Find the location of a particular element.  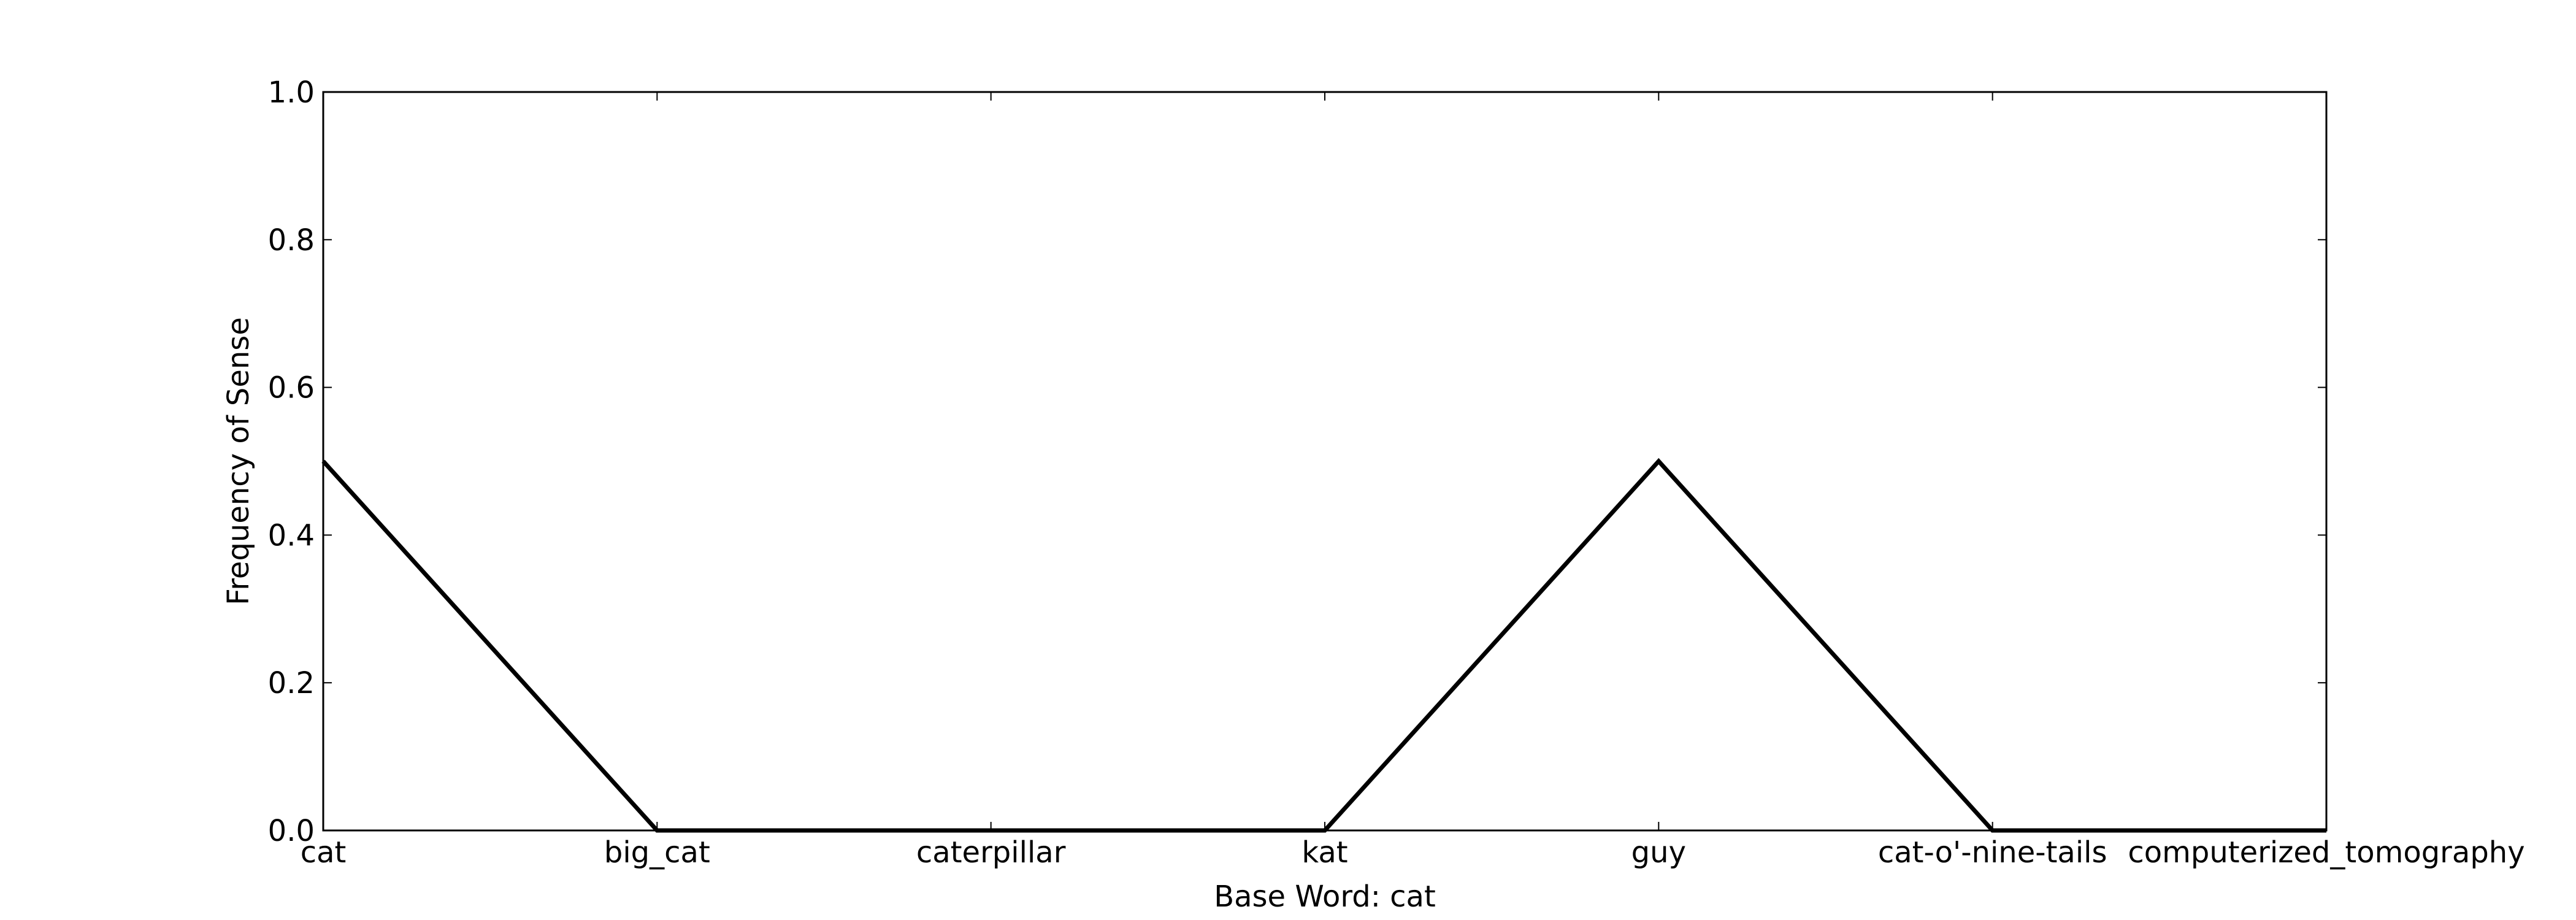

y-tick-label: 0.2 is located at coordinates (291, 683).